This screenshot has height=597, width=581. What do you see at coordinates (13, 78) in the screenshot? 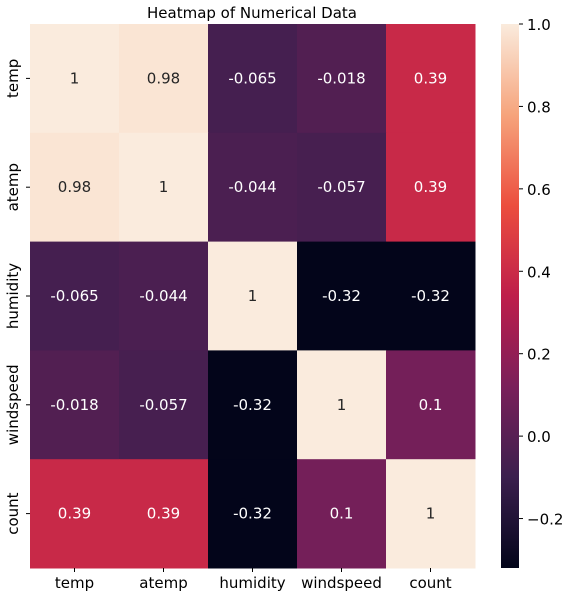
I see `y-tick-label: temp` at bounding box center [13, 78].